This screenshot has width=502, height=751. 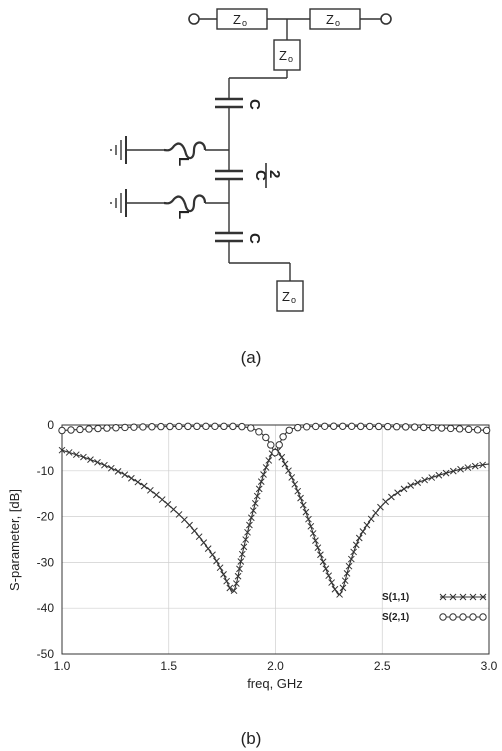 What do you see at coordinates (239, 103) in the screenshot?
I see `capacitor-c-top: C` at bounding box center [239, 103].